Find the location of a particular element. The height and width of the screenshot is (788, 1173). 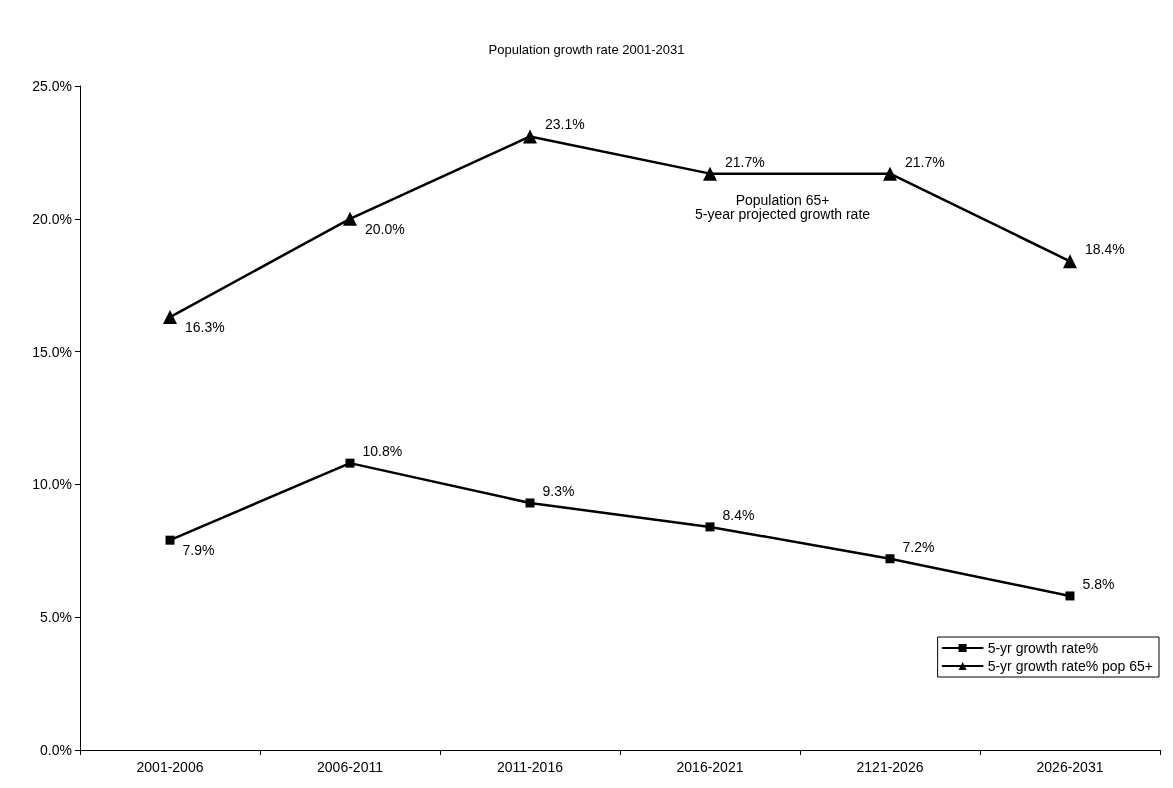

x-tick-label: 2016-2021 is located at coordinates (710, 767).